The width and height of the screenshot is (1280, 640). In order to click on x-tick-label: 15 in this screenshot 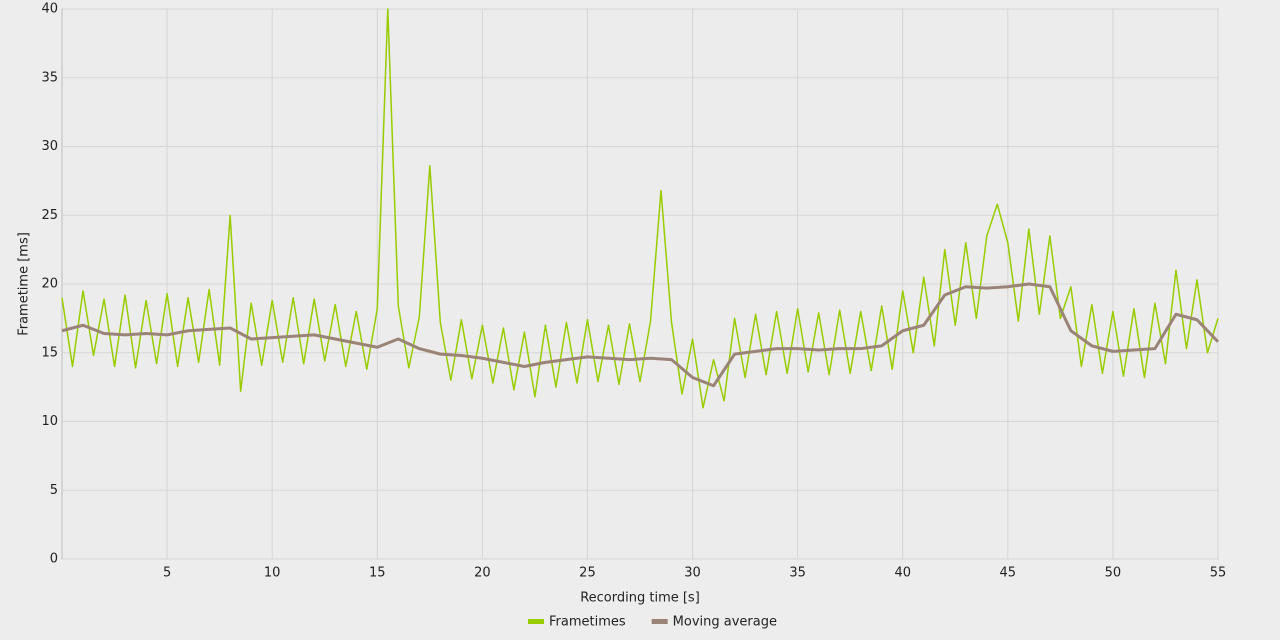, I will do `click(377, 573)`.